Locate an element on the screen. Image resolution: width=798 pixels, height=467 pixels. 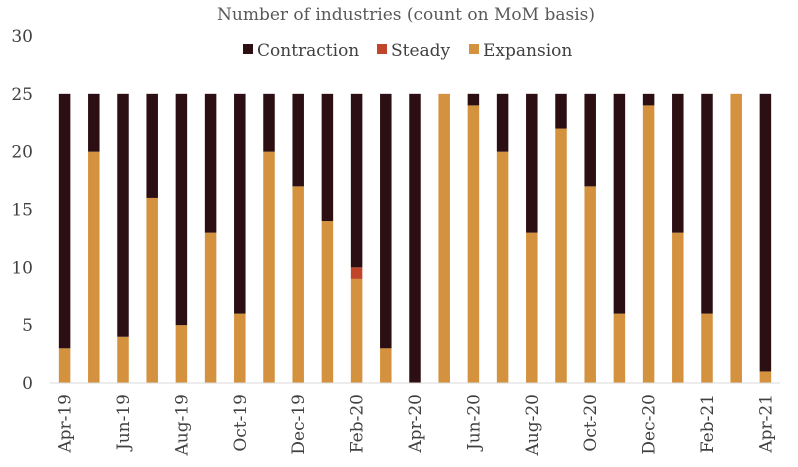
legend-label-steady: Steady is located at coordinates (421, 51).